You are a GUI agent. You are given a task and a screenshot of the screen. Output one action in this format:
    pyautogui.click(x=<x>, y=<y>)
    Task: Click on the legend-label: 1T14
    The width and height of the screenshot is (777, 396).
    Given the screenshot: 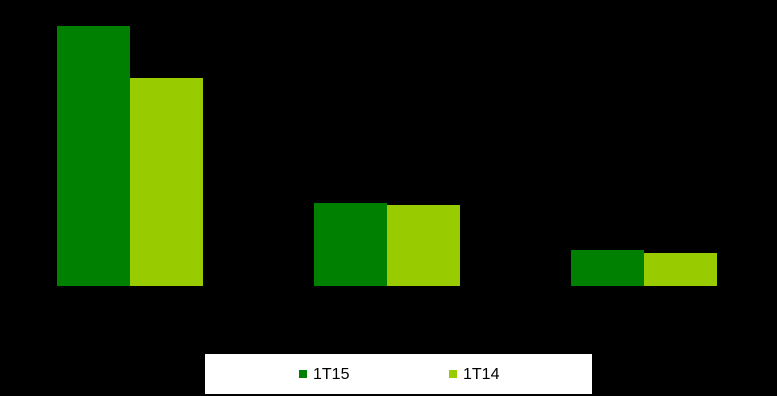 What is the action you would take?
    pyautogui.click(x=481, y=374)
    